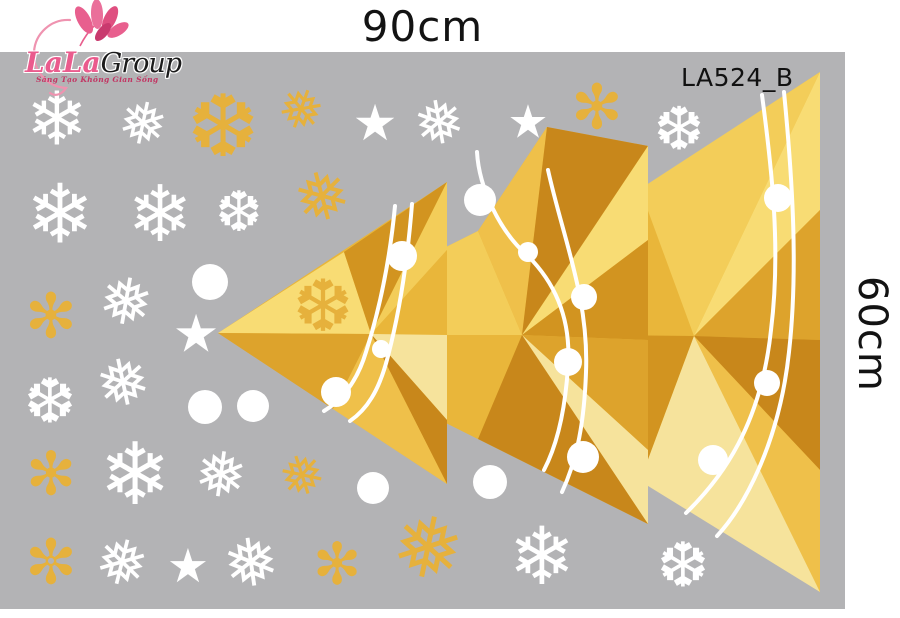  I want to click on tree-small, so click(332, 333).